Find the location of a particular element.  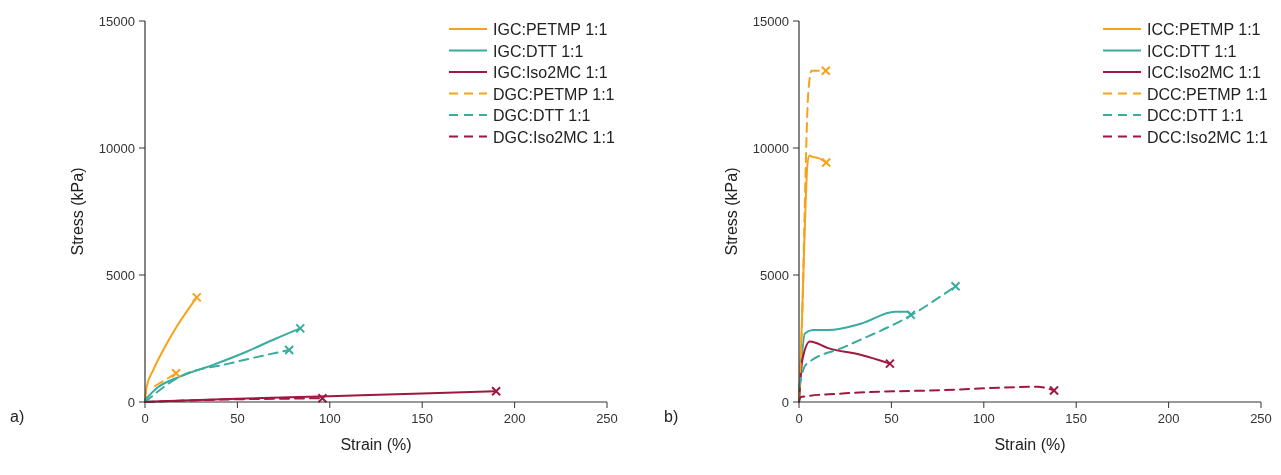

legend-label: DGC:DTT 1:1 is located at coordinates (542, 115).